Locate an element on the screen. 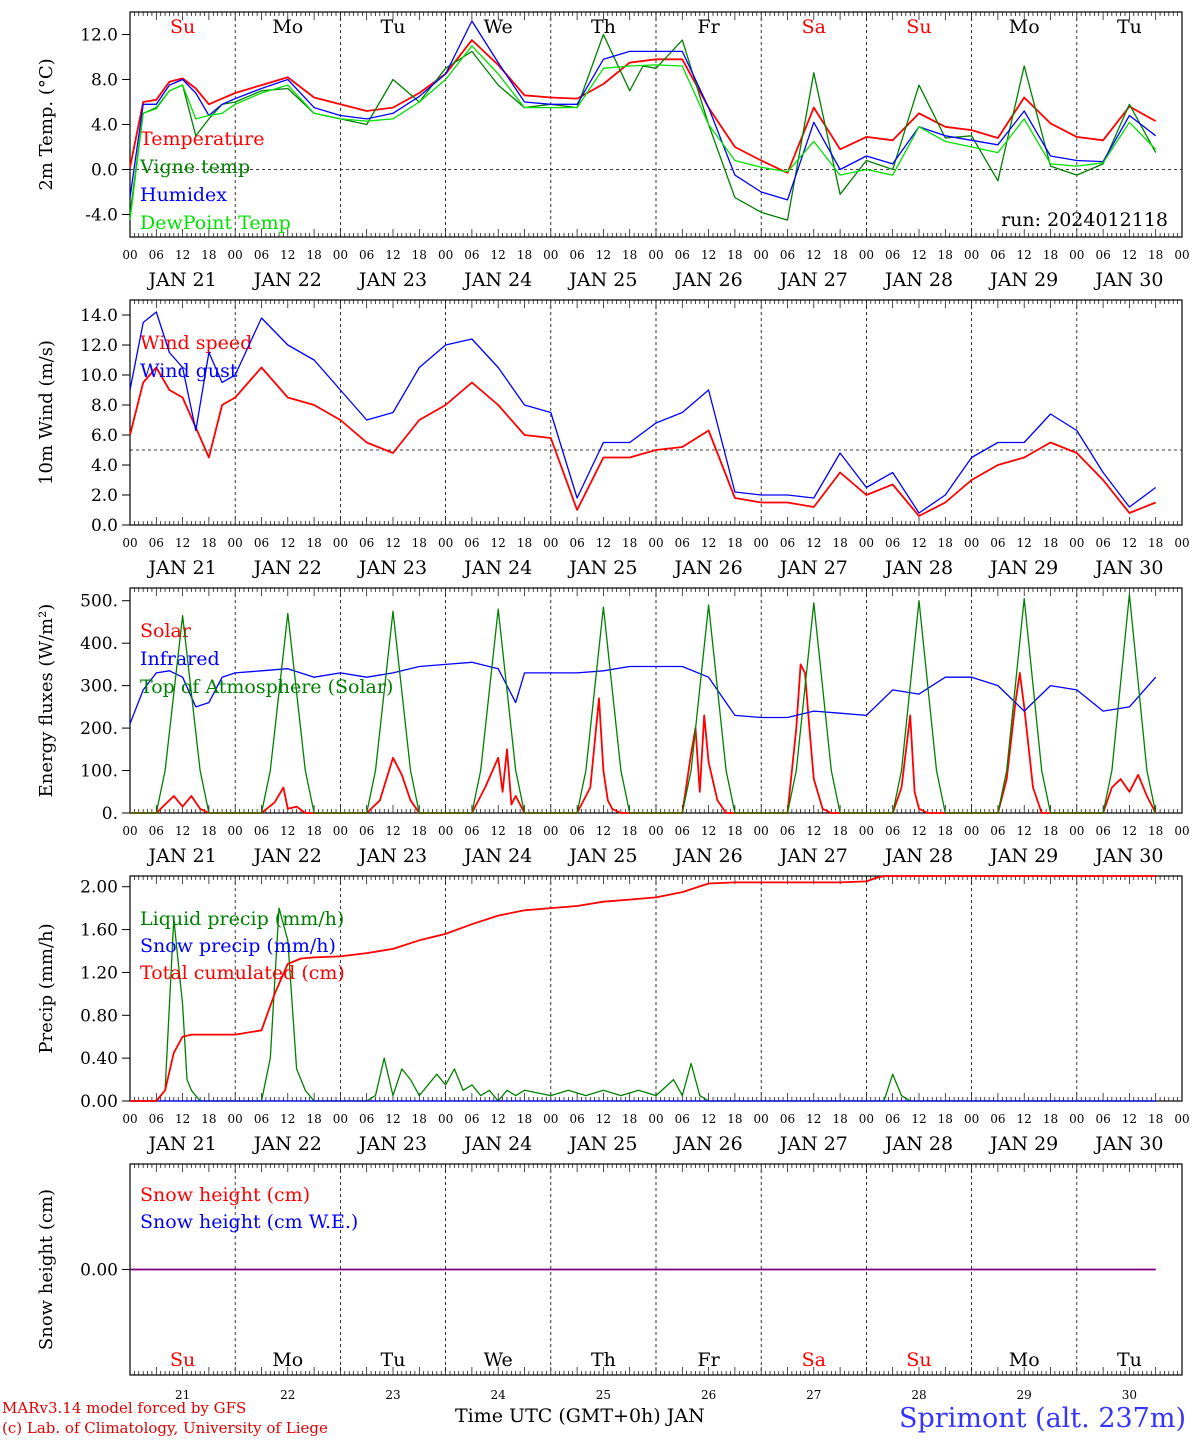 The image size is (1194, 1440). y-axis-title: Snow height (cm) is located at coordinates (46, 1269).